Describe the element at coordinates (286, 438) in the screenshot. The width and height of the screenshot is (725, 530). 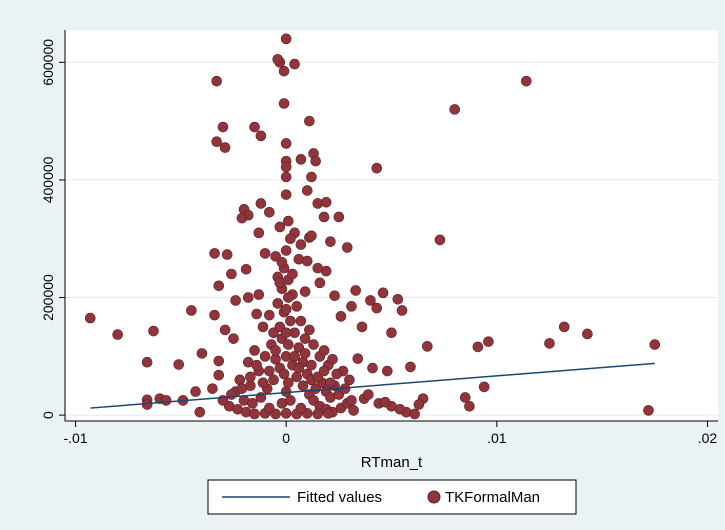
I see `x-tick-label: 0` at that location.